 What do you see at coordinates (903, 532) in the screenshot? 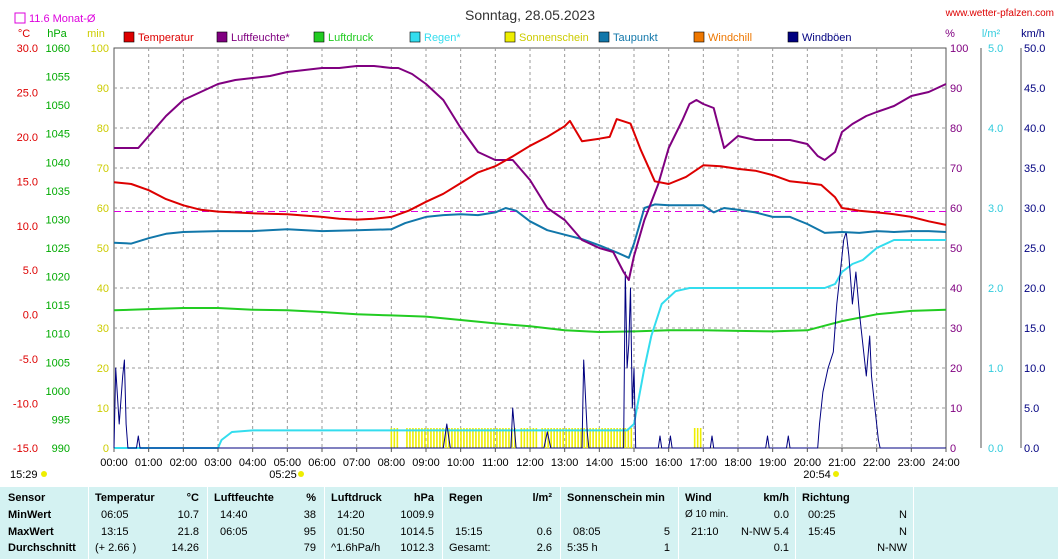
I see `dir-max-value: N` at bounding box center [903, 532].